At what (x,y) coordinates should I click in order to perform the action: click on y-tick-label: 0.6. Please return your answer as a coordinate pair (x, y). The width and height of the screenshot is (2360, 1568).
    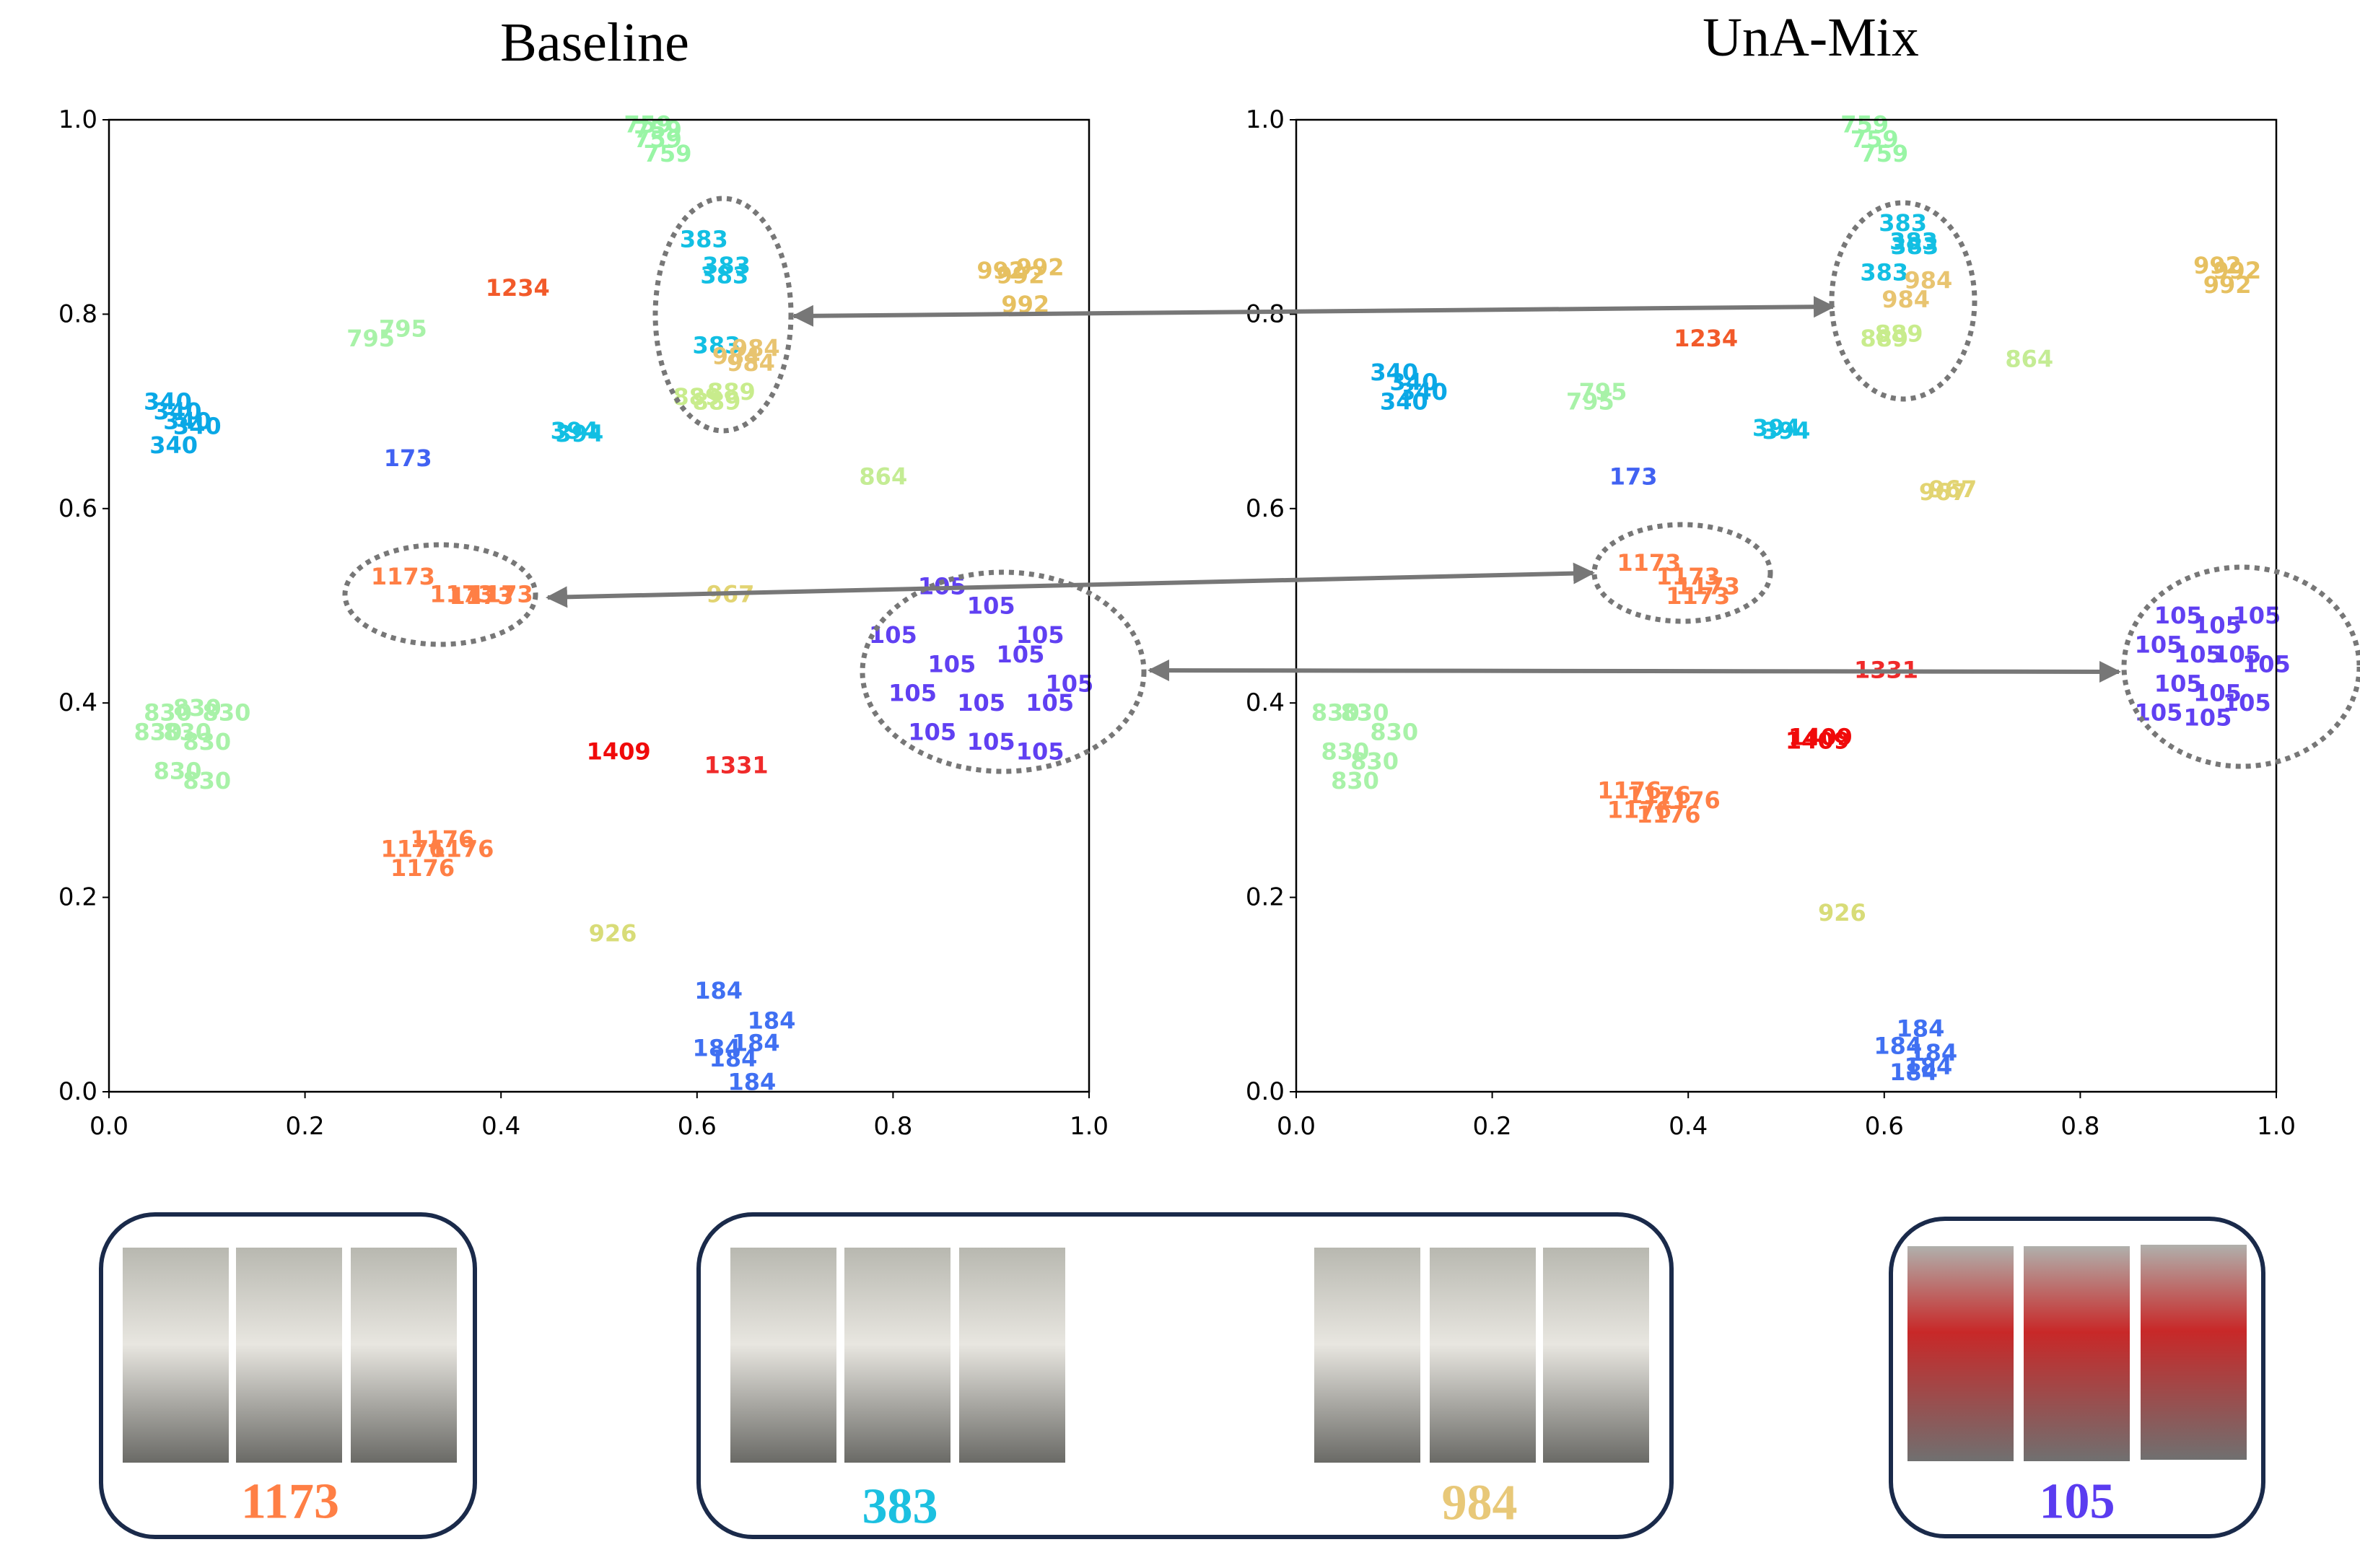
    Looking at the image, I should click on (1265, 508).